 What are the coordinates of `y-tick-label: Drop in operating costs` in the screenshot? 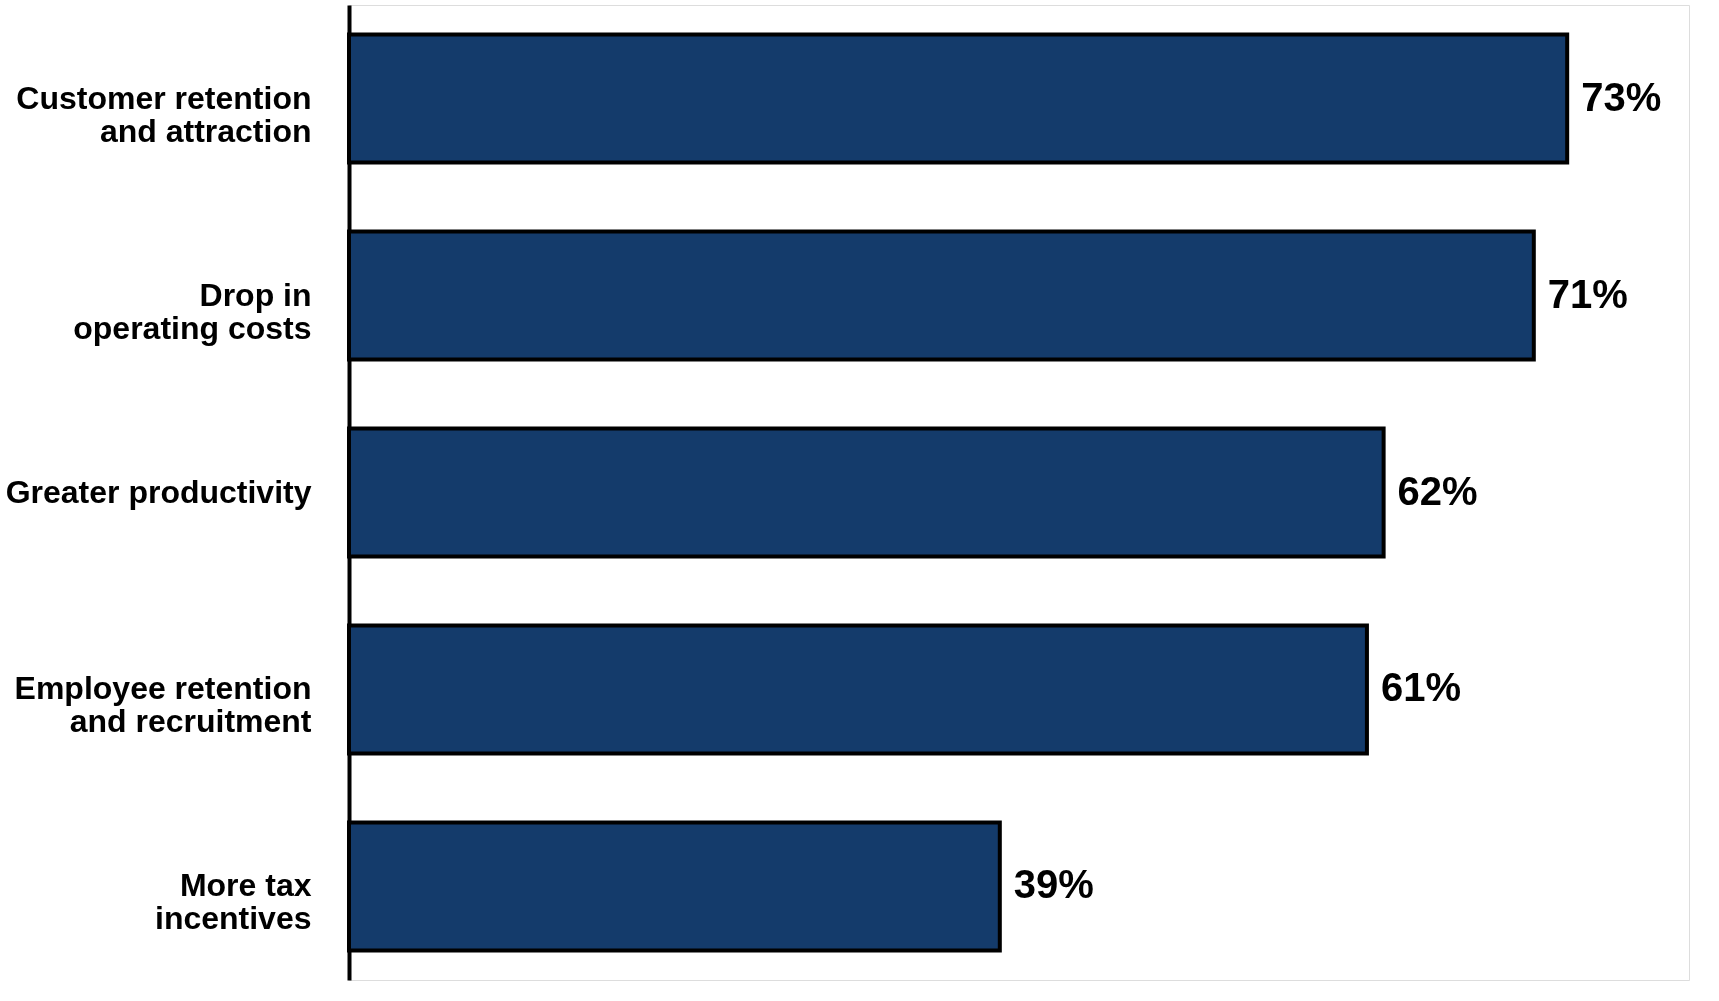 It's located at (192, 311).